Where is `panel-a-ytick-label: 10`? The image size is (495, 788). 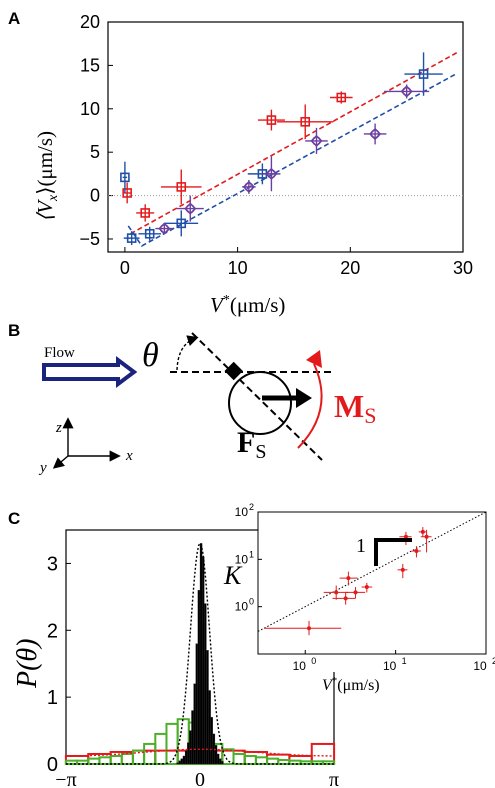
panel-a-ytick-label: 10 is located at coordinates (90, 109).